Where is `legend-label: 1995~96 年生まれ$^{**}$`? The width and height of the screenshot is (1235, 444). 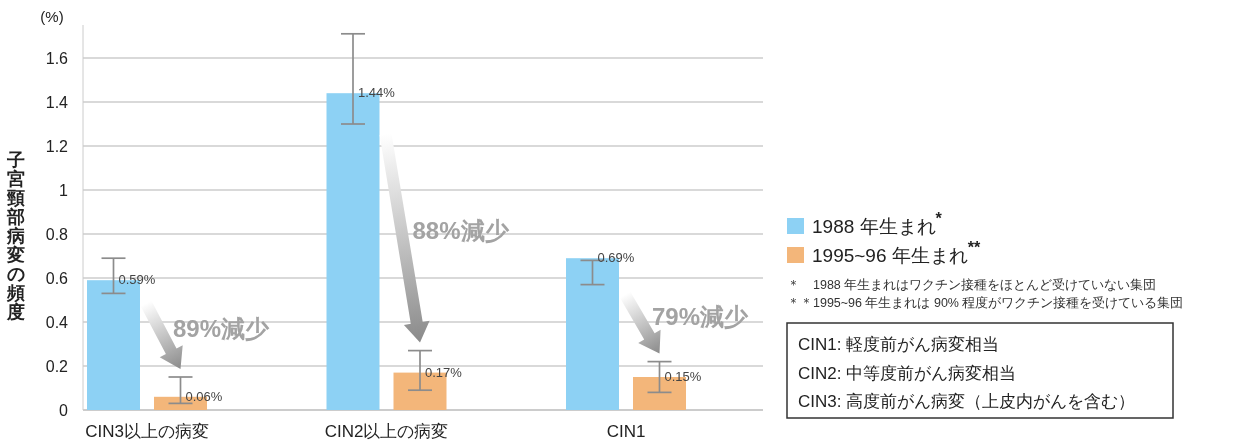
legend-label: 1995~96 年生まれ$^{**}$ is located at coordinates (897, 252).